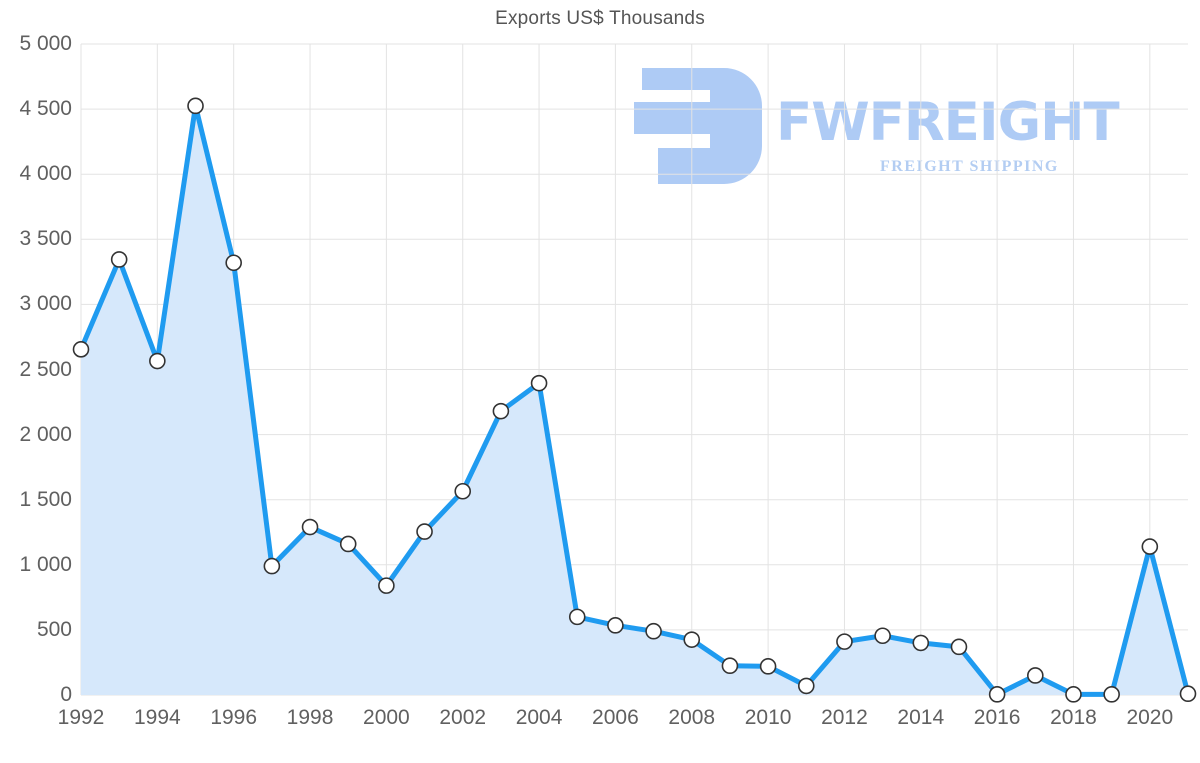 The width and height of the screenshot is (1200, 763). I want to click on y-axis-tick-label: 0, so click(66, 694).